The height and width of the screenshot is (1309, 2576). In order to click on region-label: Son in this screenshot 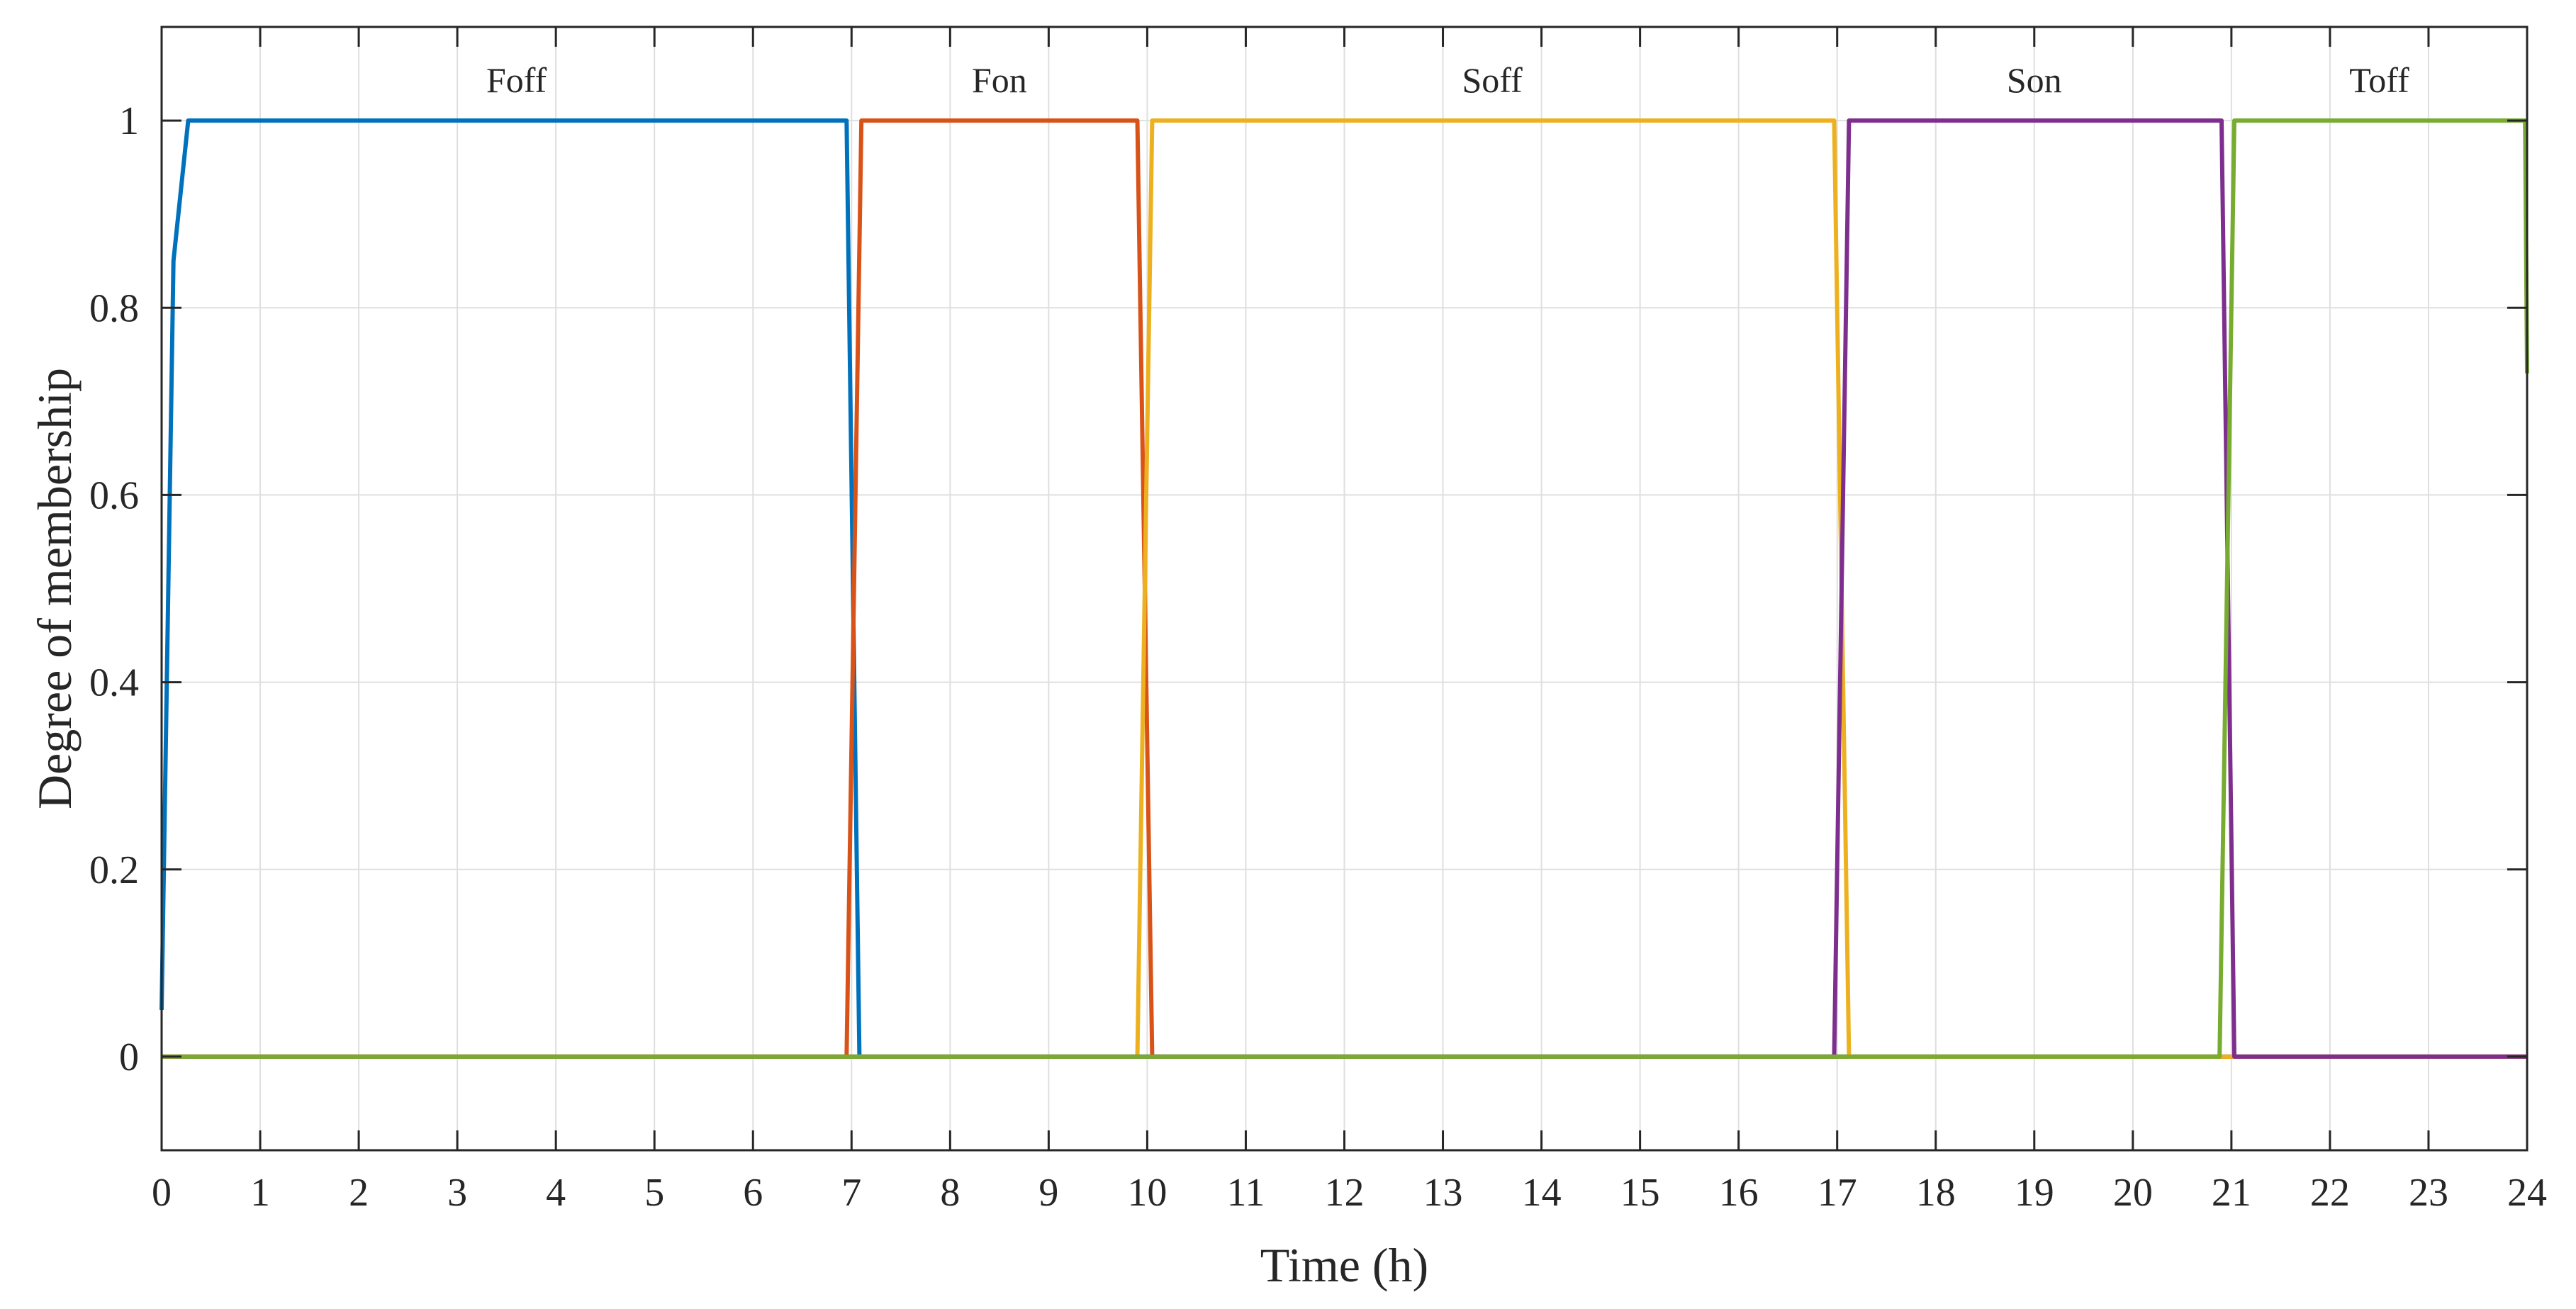, I will do `click(2035, 80)`.